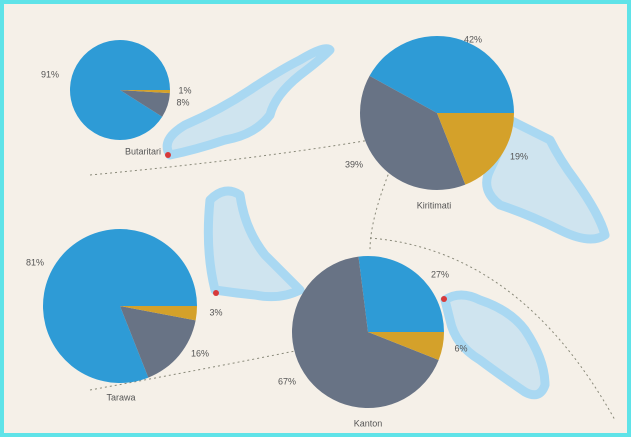 The height and width of the screenshot is (437, 631). What do you see at coordinates (287, 381) in the screenshot?
I see `slice-label: 67%` at bounding box center [287, 381].